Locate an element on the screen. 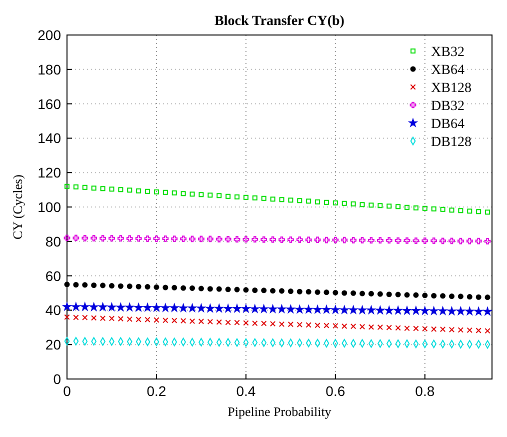  y-tick-label: 40 is located at coordinates (53, 310).